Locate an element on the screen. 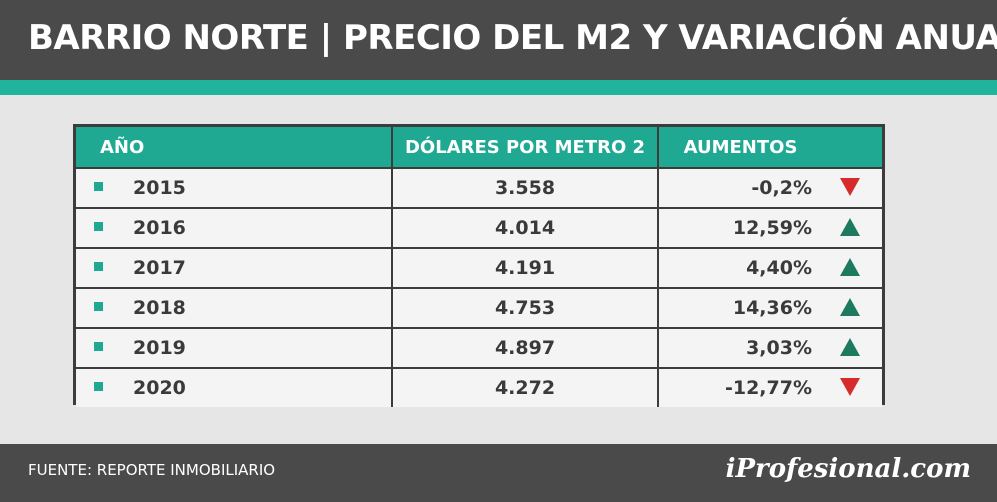  accent-stripe is located at coordinates (498, 87).